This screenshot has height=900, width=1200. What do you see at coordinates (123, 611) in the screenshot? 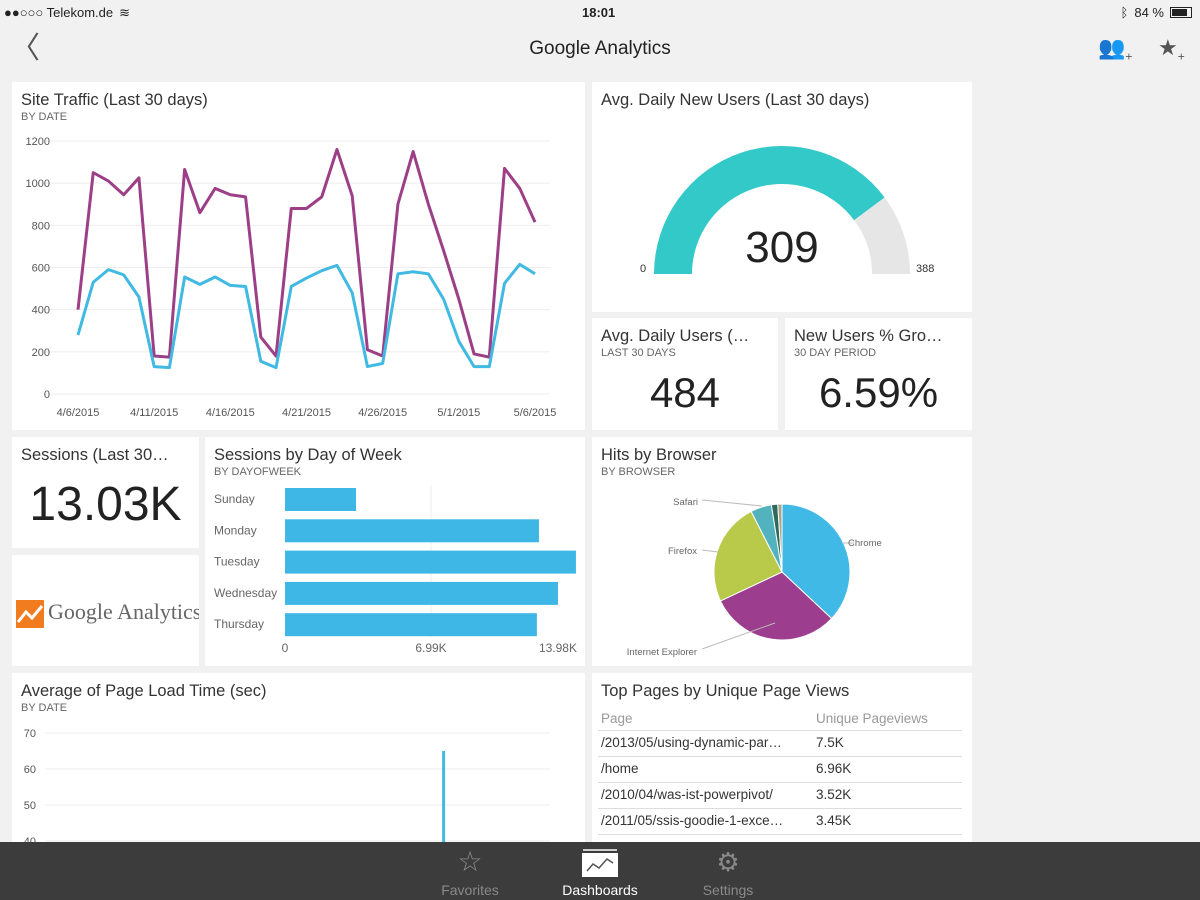
I see `logo-text: Google Analytics` at bounding box center [123, 611].